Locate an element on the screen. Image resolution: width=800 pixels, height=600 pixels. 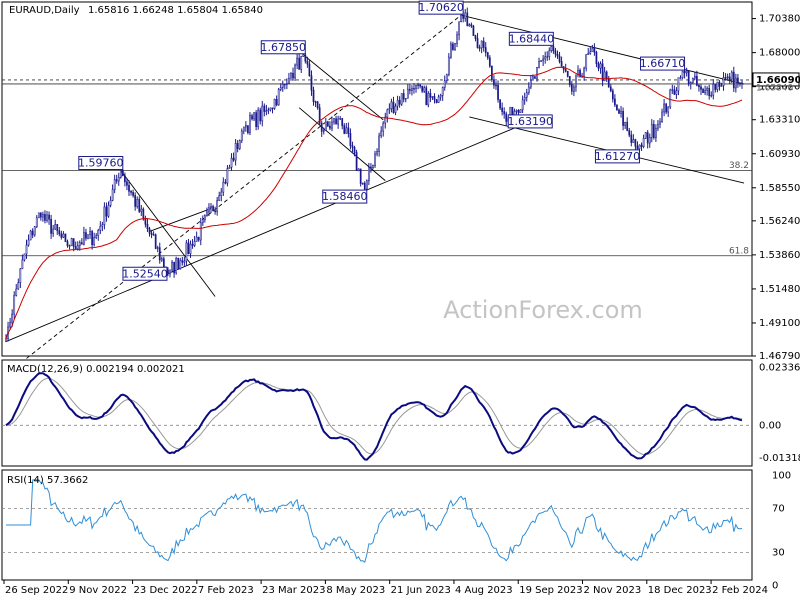
y-tick-label: 1.65620 is located at coordinates (779, 87).